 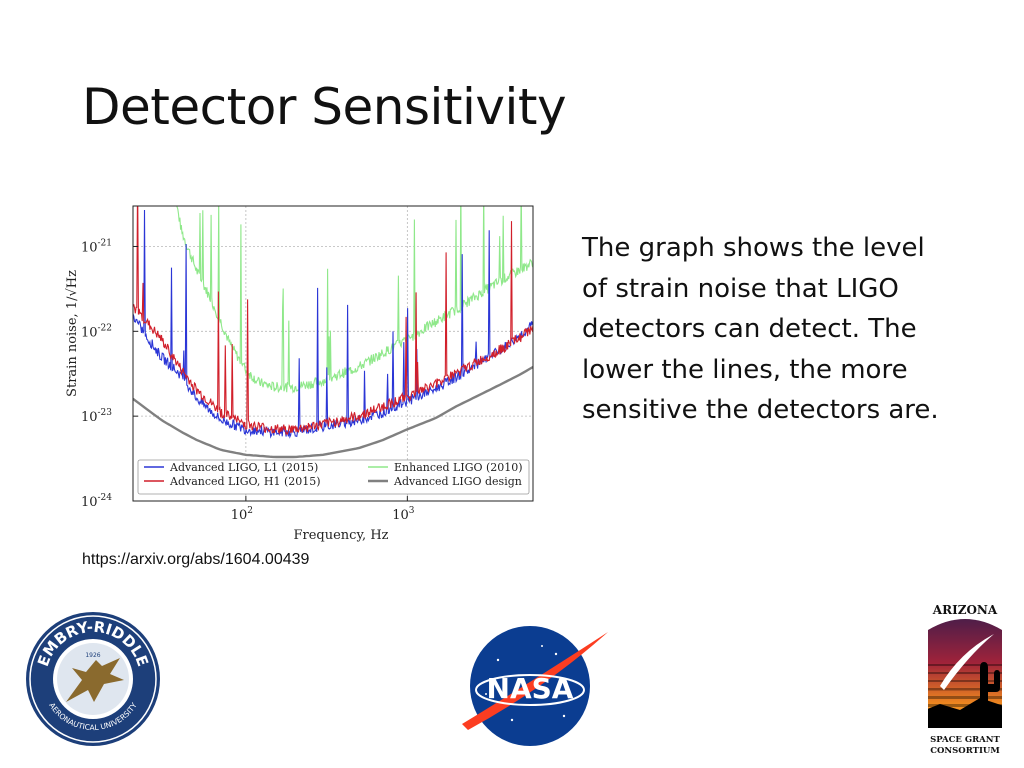 I want to click on nasa-logo: NASA, so click(x=536, y=686).